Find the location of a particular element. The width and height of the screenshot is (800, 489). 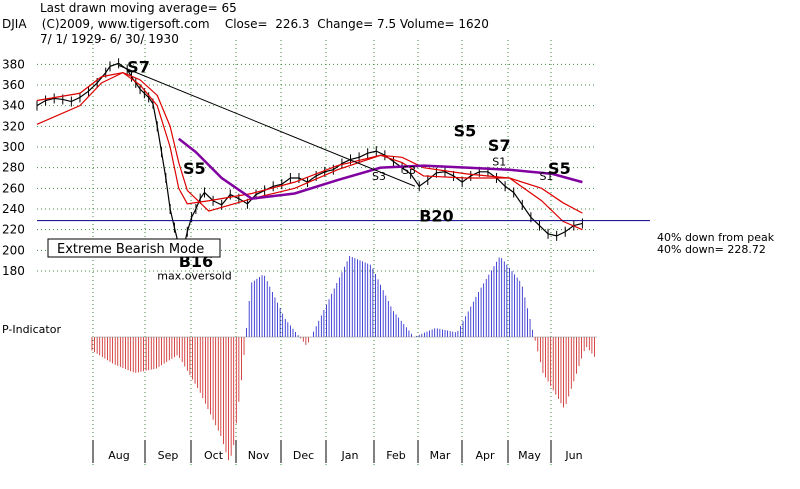

y-tick-240: 240 is located at coordinates (13, 209).